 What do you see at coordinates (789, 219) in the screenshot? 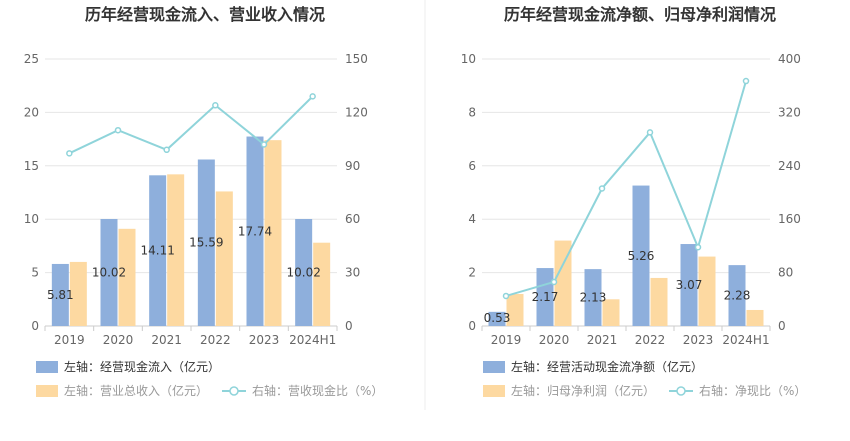
I see `right-axis-tick-label: 160` at bounding box center [789, 219].